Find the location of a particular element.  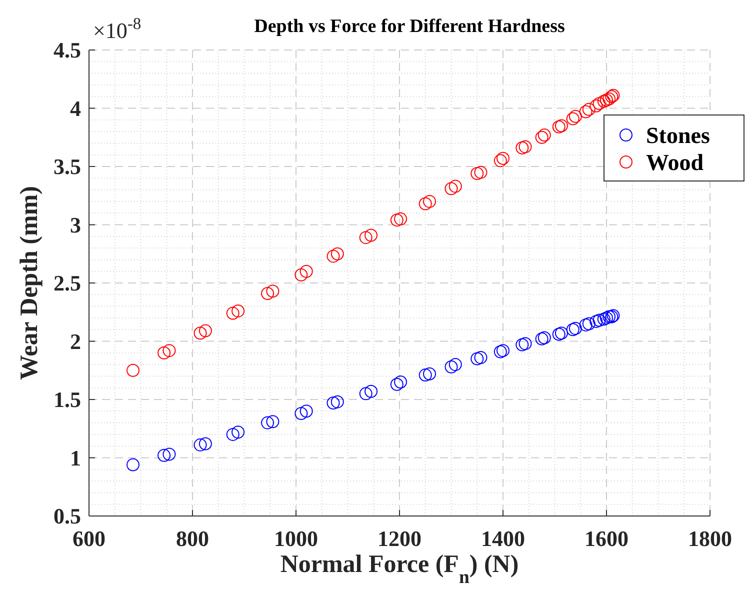

y-tick-label: 0.5 is located at coordinates (67, 516).